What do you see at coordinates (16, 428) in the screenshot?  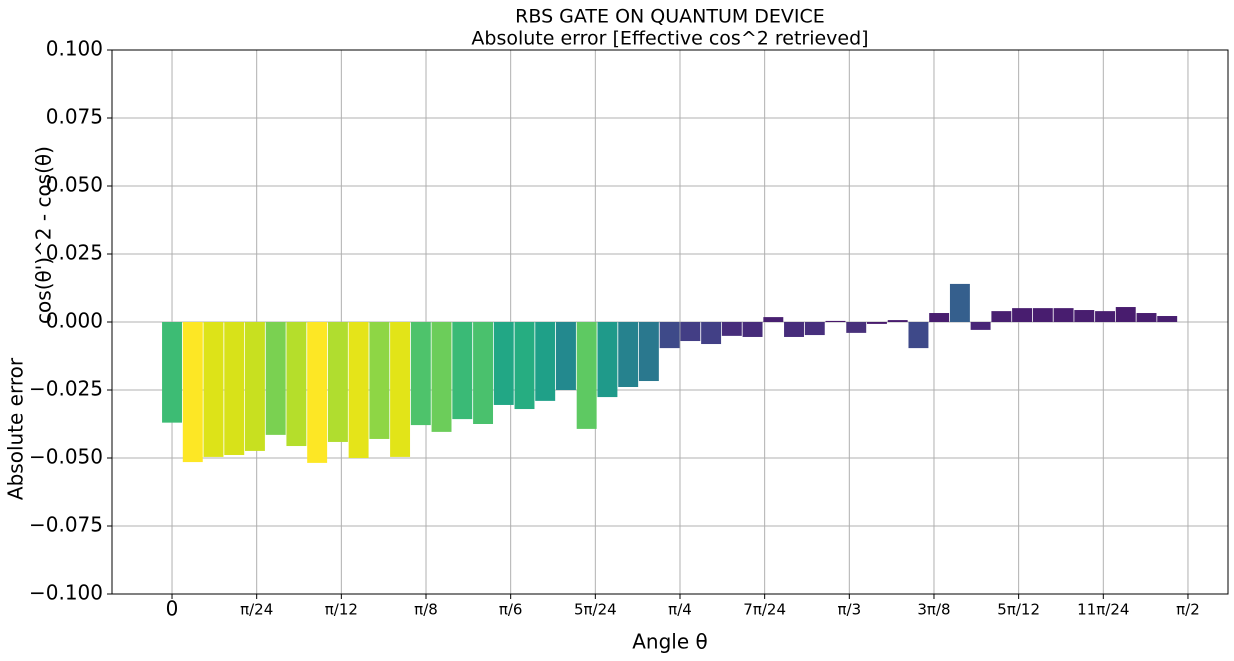 I see `y-axis-label: Absolute error` at bounding box center [16, 428].